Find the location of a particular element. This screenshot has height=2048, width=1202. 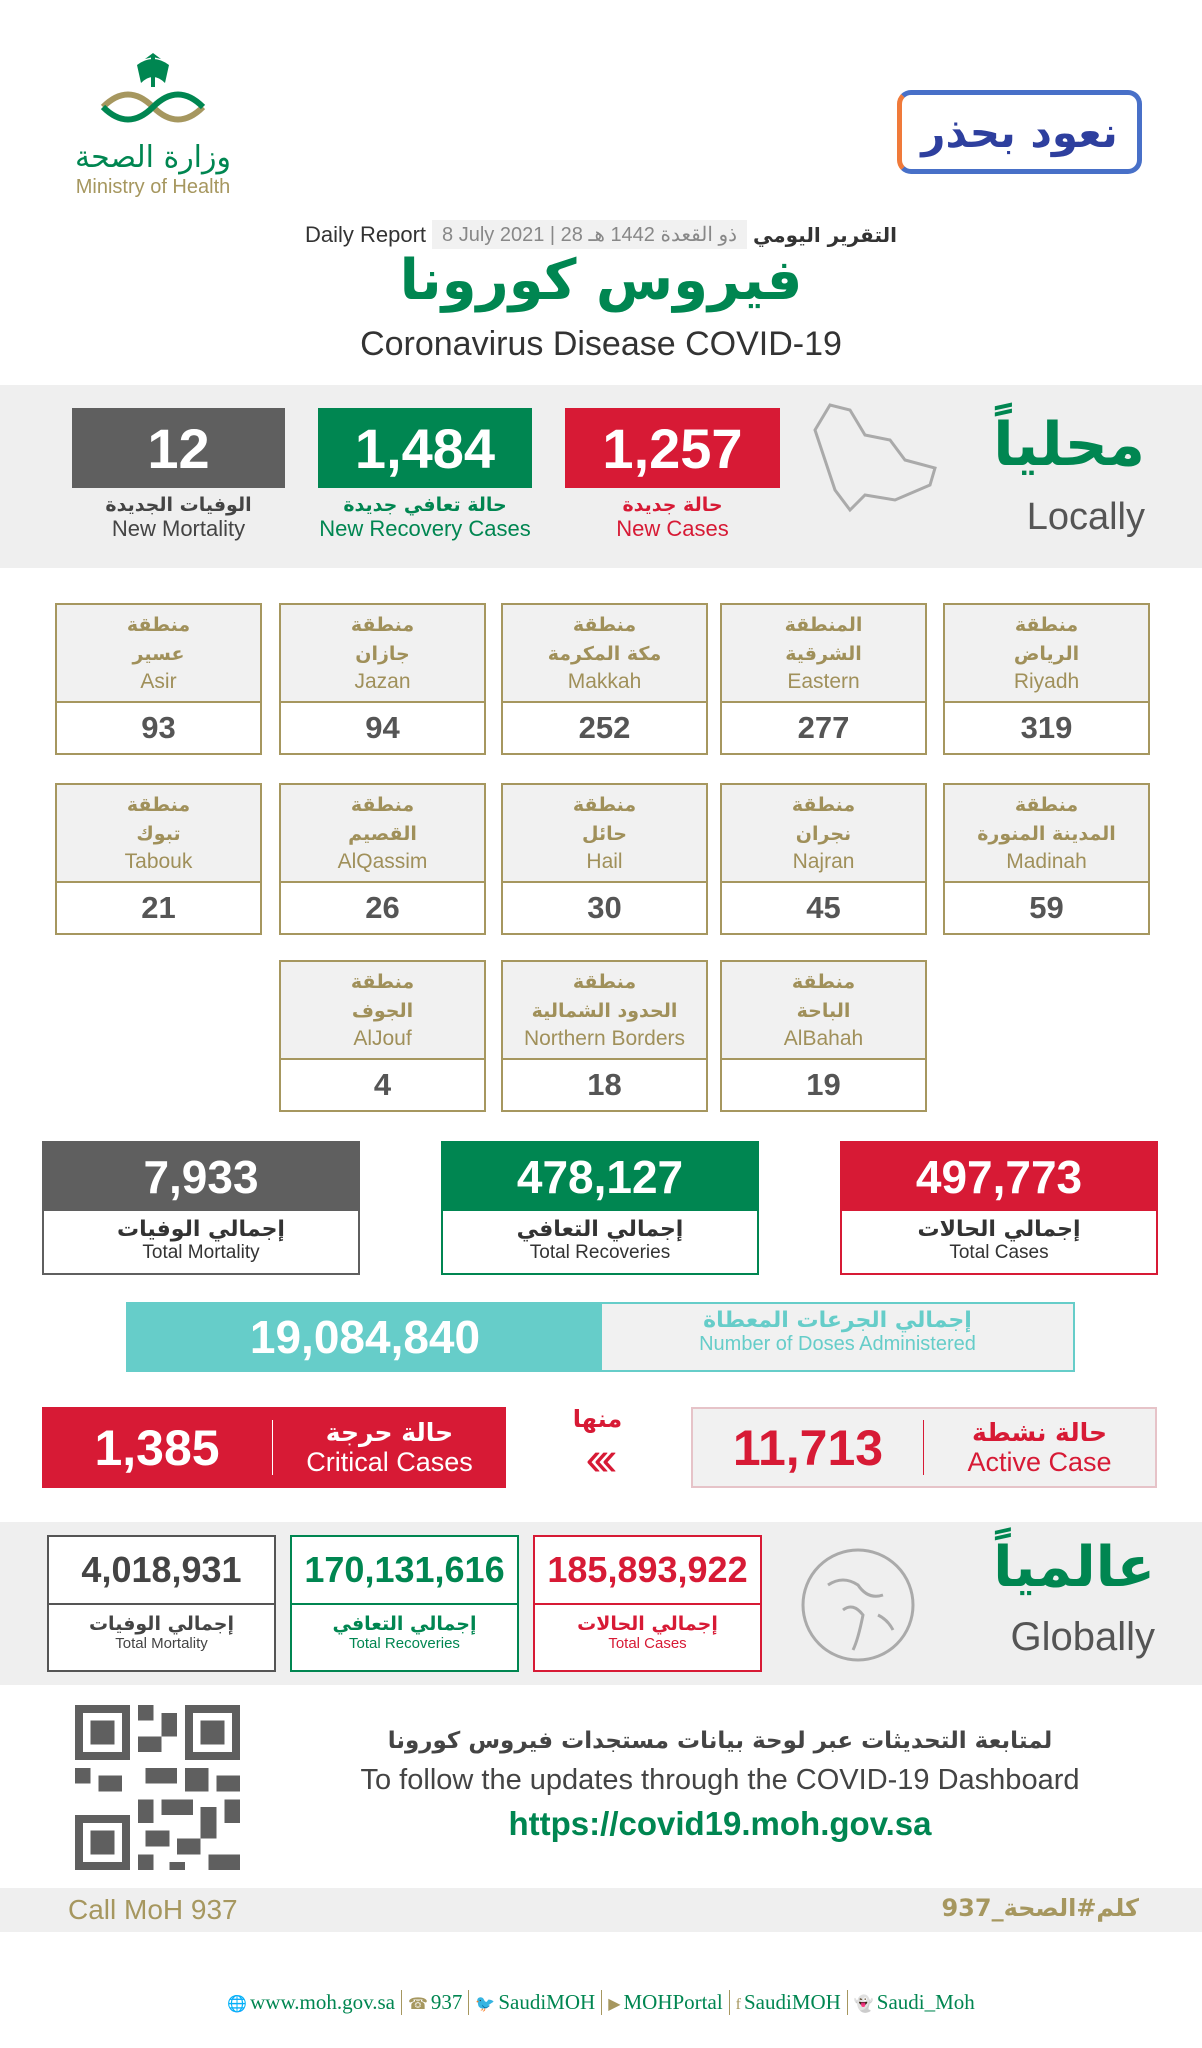

locally-label-en: Locally is located at coordinates (1085, 517).